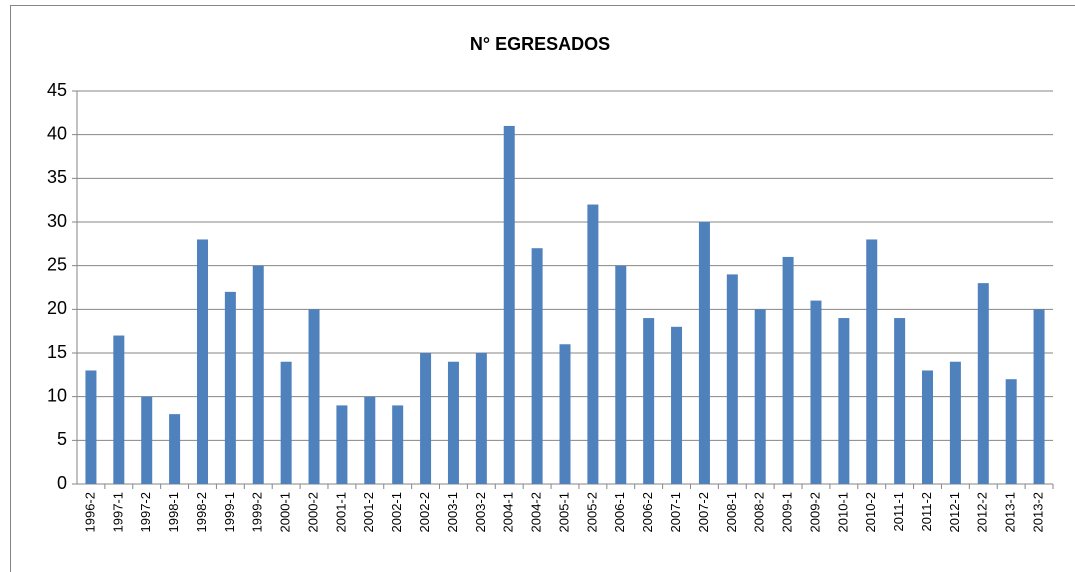 Image resolution: width=1075 pixels, height=572 pixels. Describe the element at coordinates (870, 512) in the screenshot. I see `x-tick-label: 2010-2` at that location.